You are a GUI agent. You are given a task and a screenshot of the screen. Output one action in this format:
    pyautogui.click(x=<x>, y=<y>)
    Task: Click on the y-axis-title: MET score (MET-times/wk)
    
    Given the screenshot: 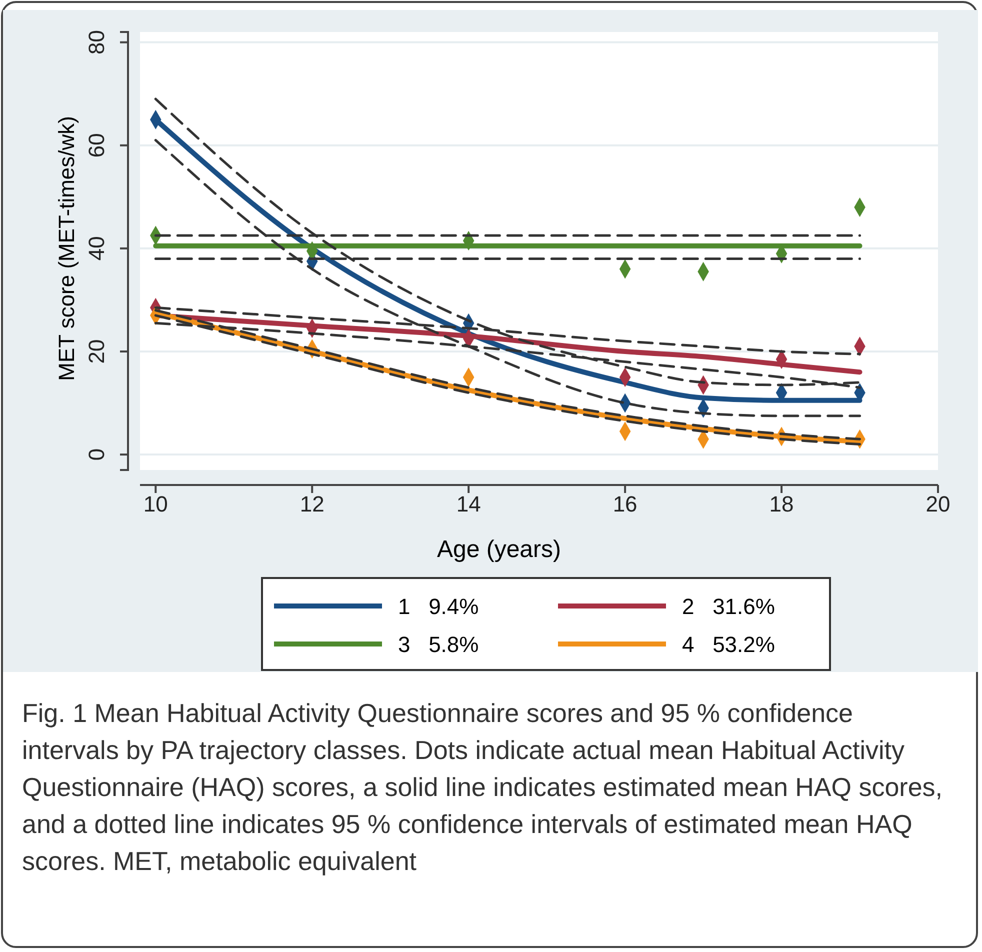 What is the action you would take?
    pyautogui.click(x=66, y=248)
    